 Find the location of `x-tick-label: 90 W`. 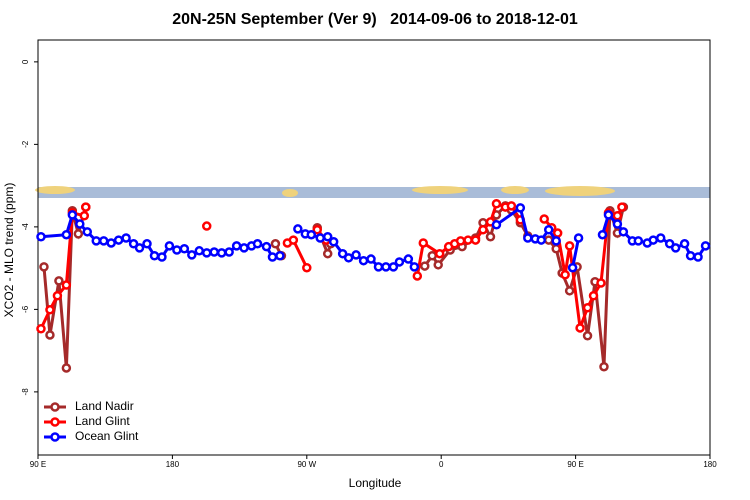

x-tick-label: 90 W is located at coordinates (306, 464).